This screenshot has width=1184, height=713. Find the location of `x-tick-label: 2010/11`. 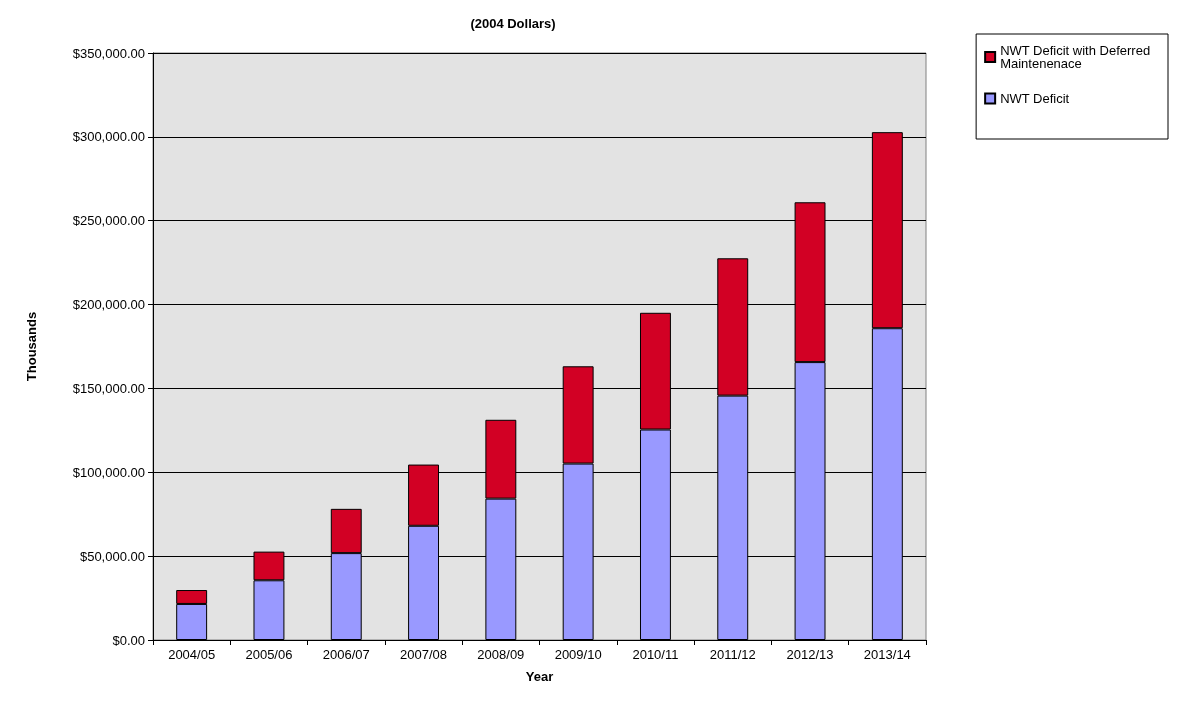

x-tick-label: 2010/11 is located at coordinates (655, 654).